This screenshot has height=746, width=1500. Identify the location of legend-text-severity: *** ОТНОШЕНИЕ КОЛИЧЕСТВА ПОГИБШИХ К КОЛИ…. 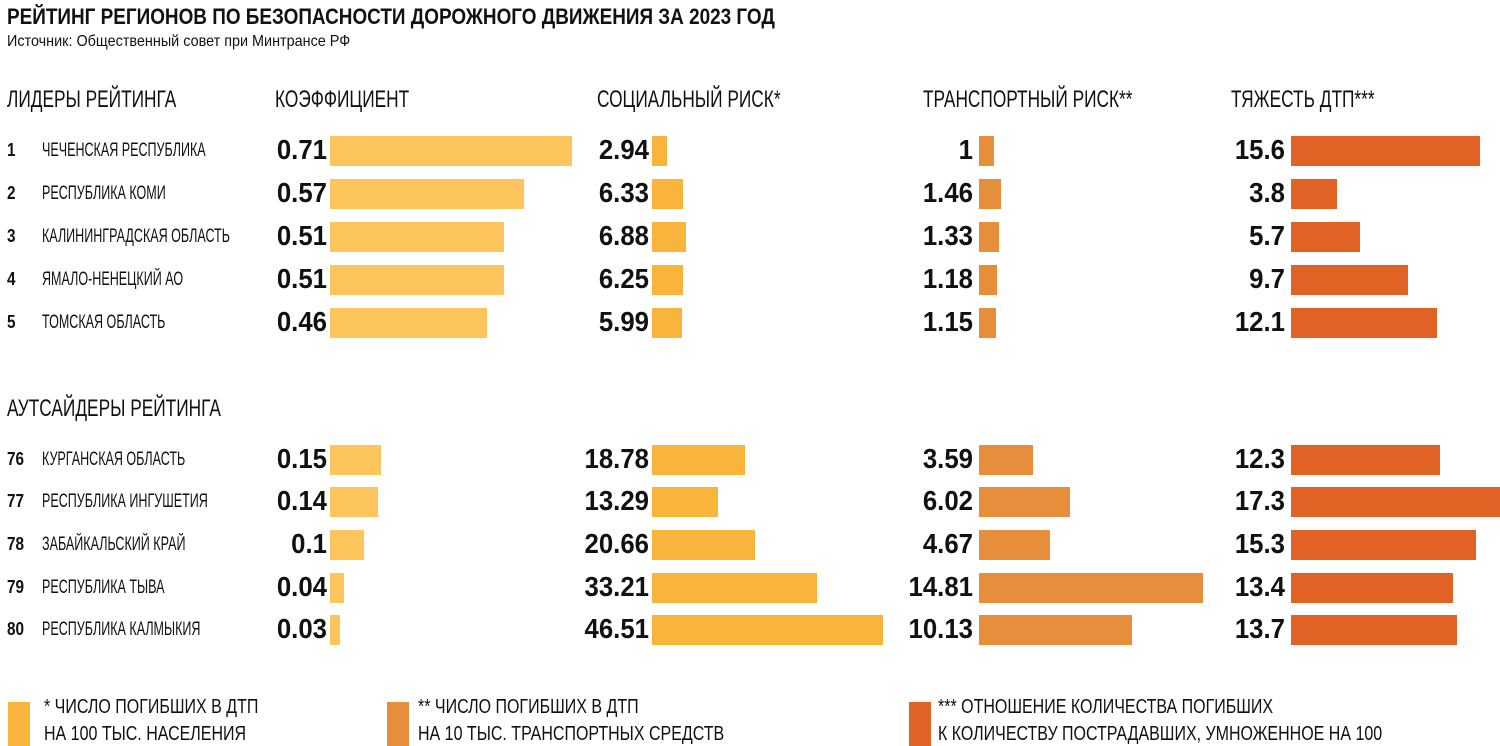
(1160, 720).